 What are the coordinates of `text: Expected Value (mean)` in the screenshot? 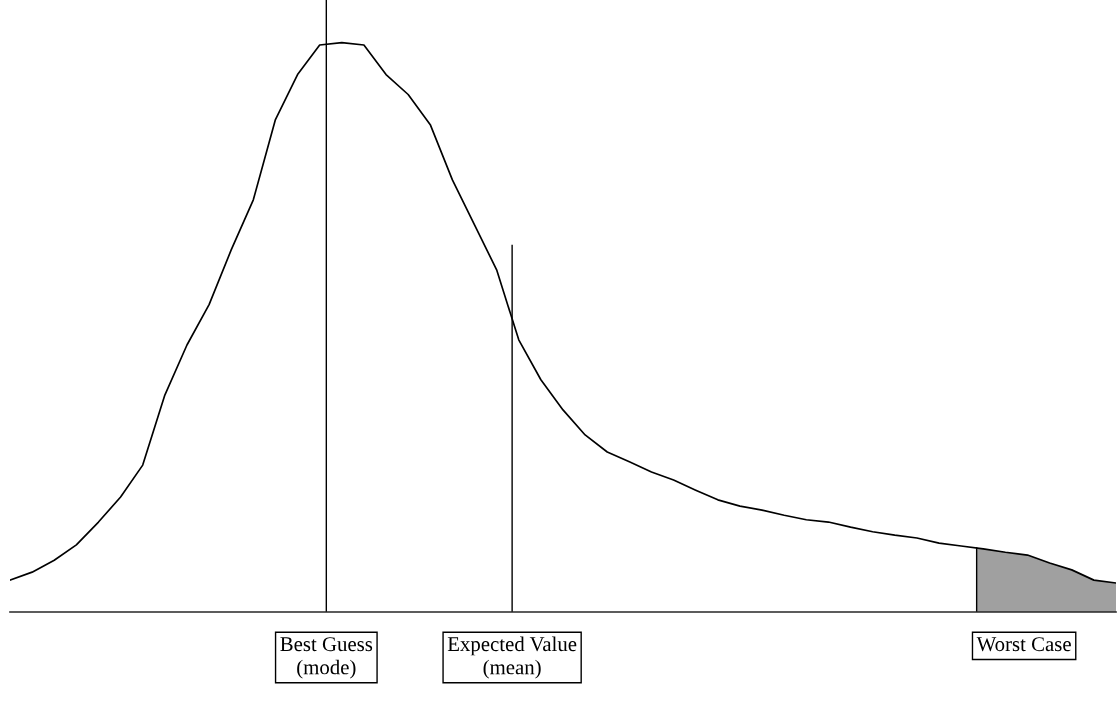 It's located at (512, 657).